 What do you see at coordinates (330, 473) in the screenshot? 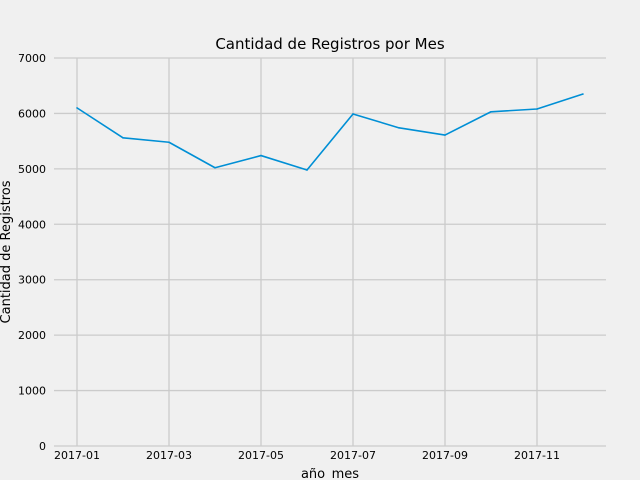
I see `x-axis-label: año_mes` at bounding box center [330, 473].